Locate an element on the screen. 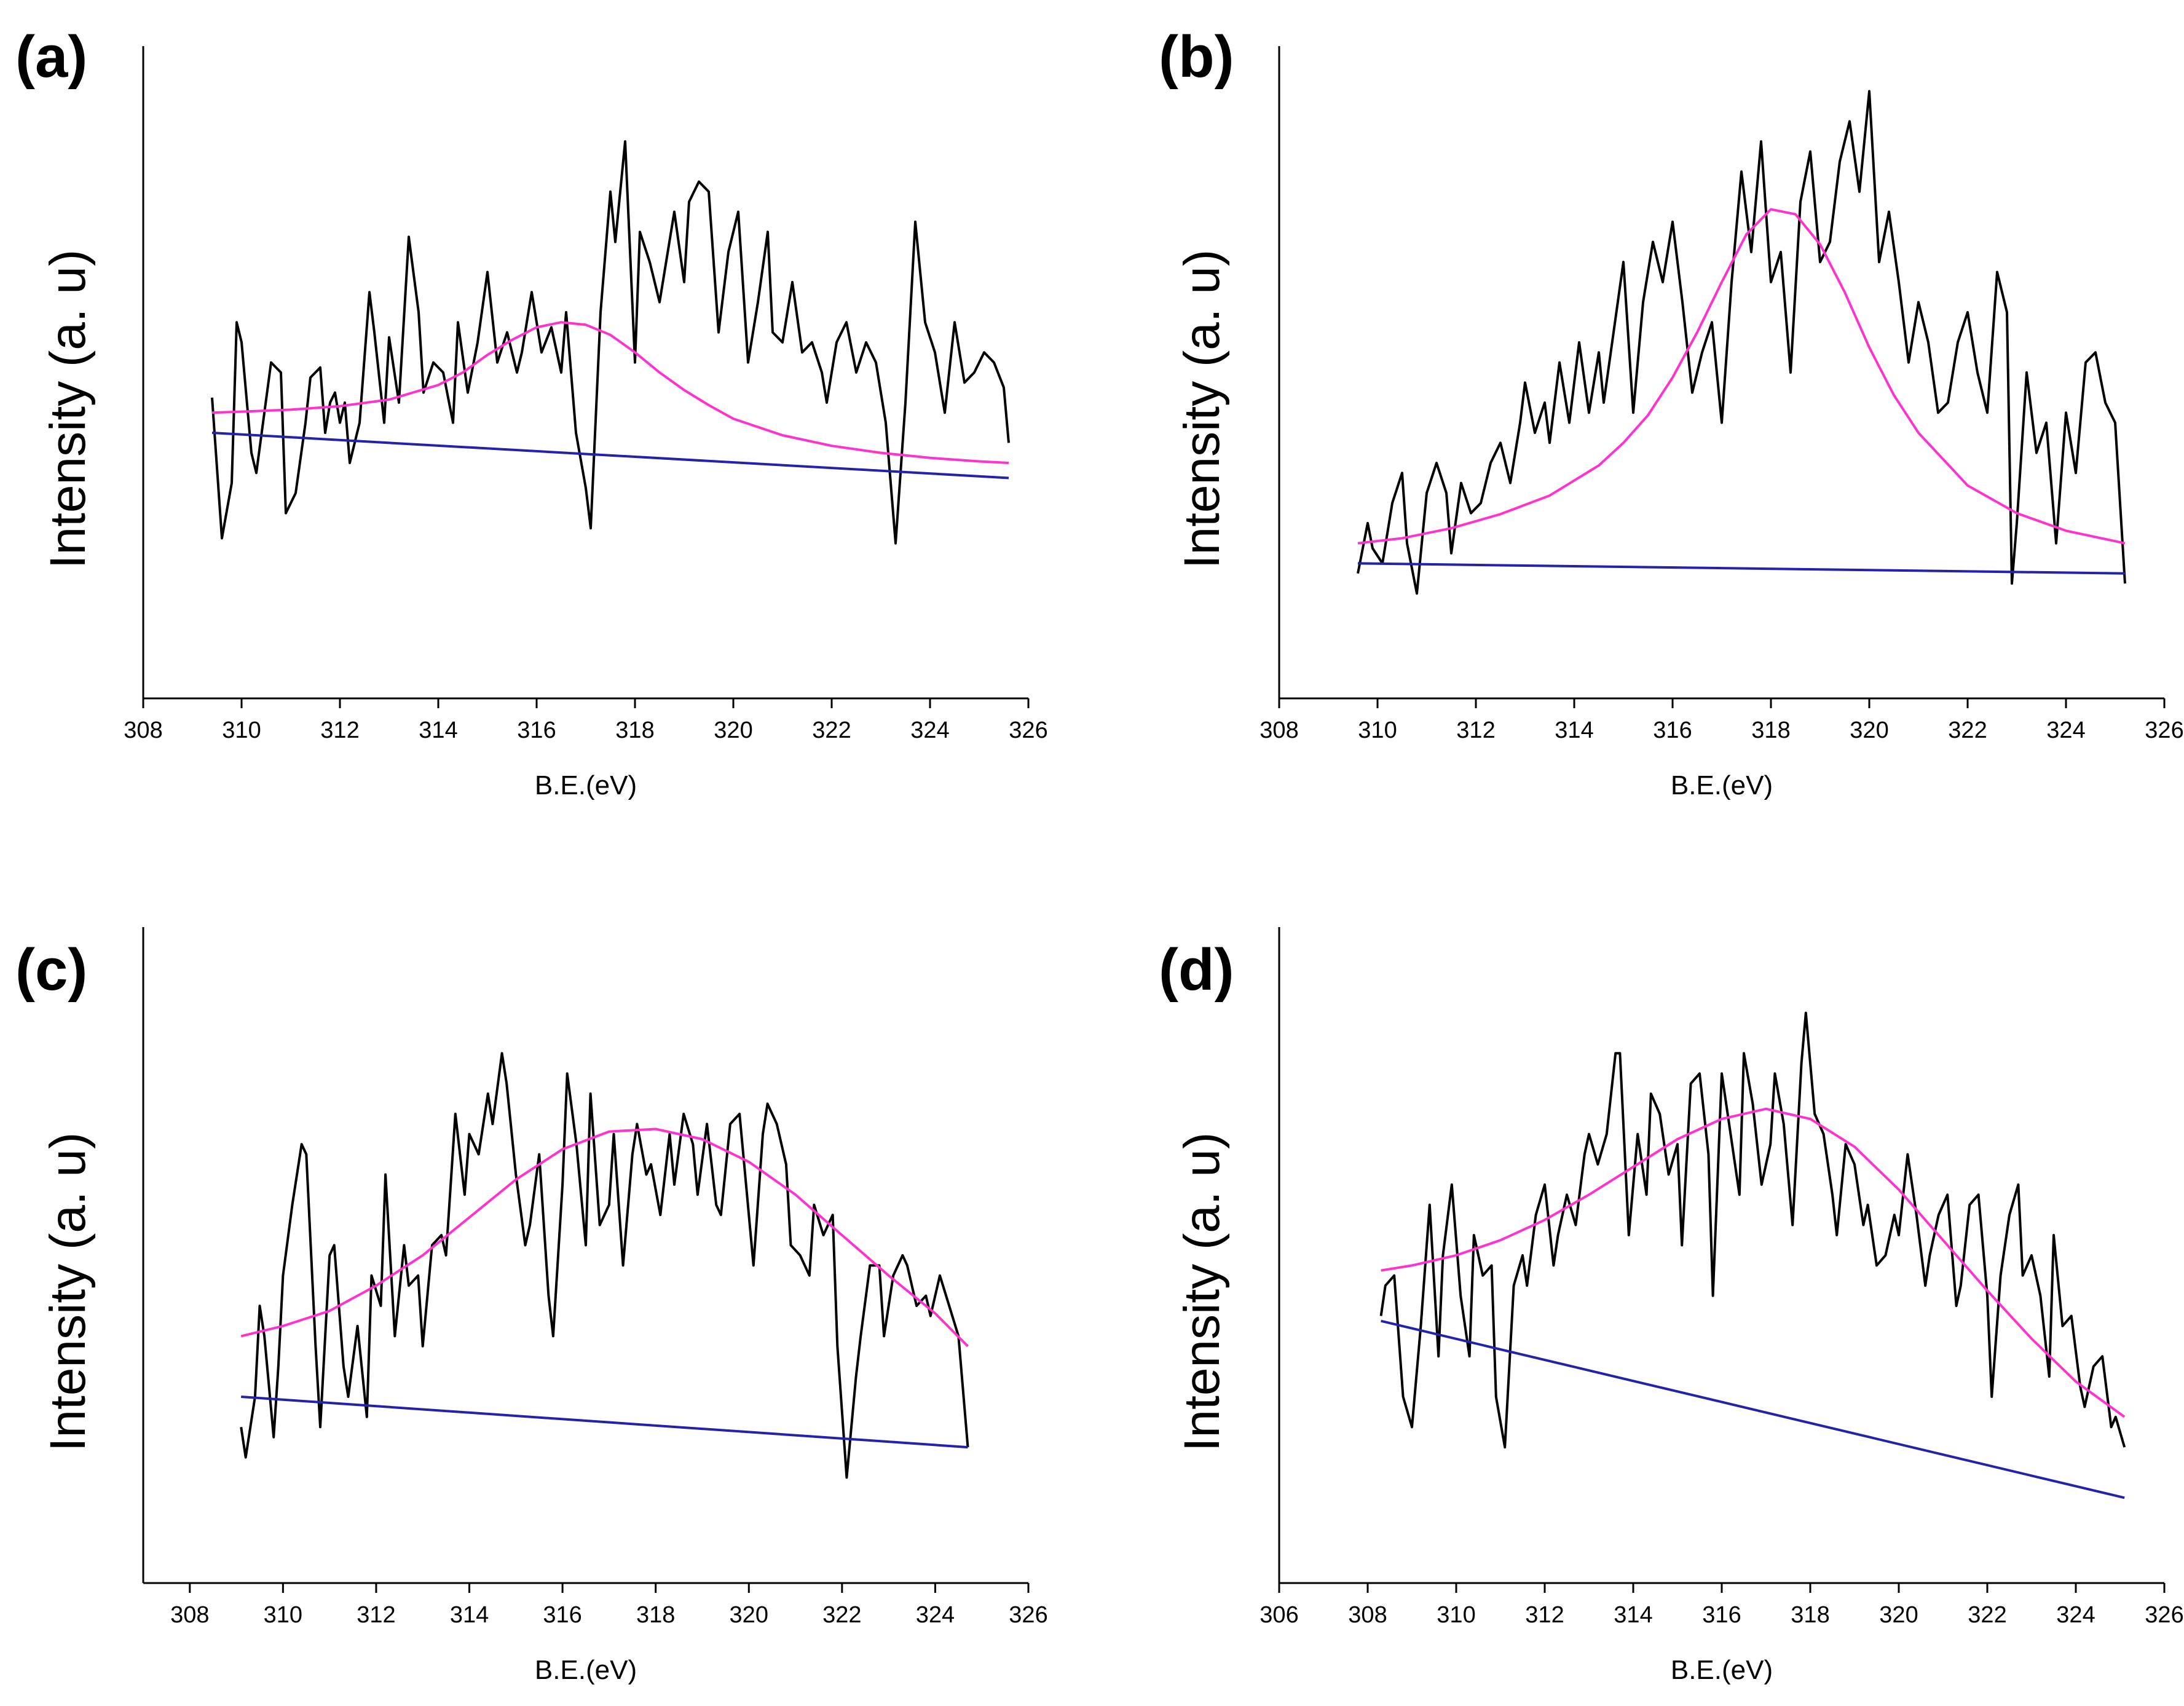 Image resolution: width=2184 pixels, height=1706 pixels. panel-label: (b) is located at coordinates (1196, 57).